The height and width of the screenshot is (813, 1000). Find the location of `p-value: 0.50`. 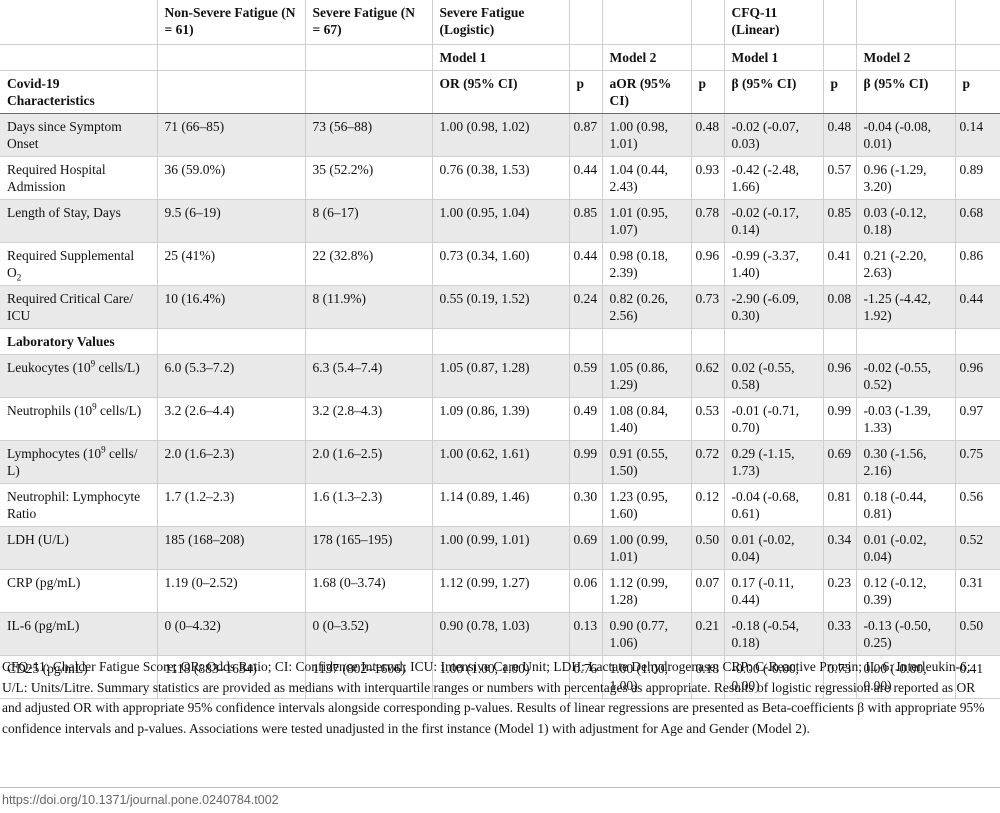

p-value: 0.50 is located at coordinates (707, 548).